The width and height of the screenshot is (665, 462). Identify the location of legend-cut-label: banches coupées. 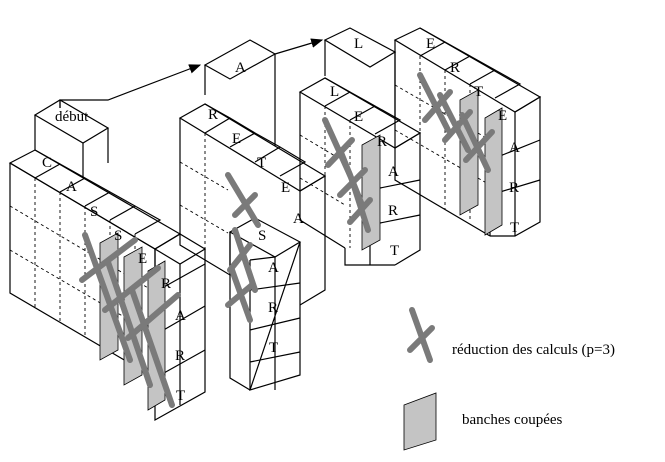
(512, 420).